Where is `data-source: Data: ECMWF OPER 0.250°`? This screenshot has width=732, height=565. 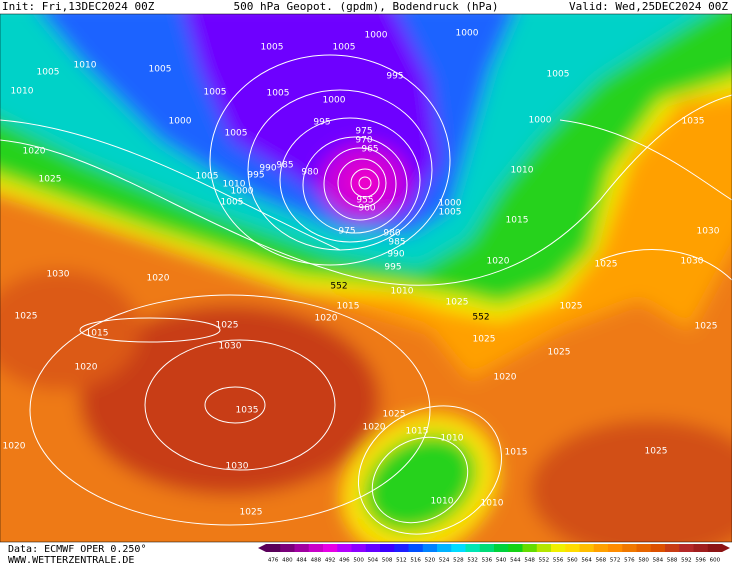 data-source: Data: ECMWF OPER 0.250° is located at coordinates (77, 549).